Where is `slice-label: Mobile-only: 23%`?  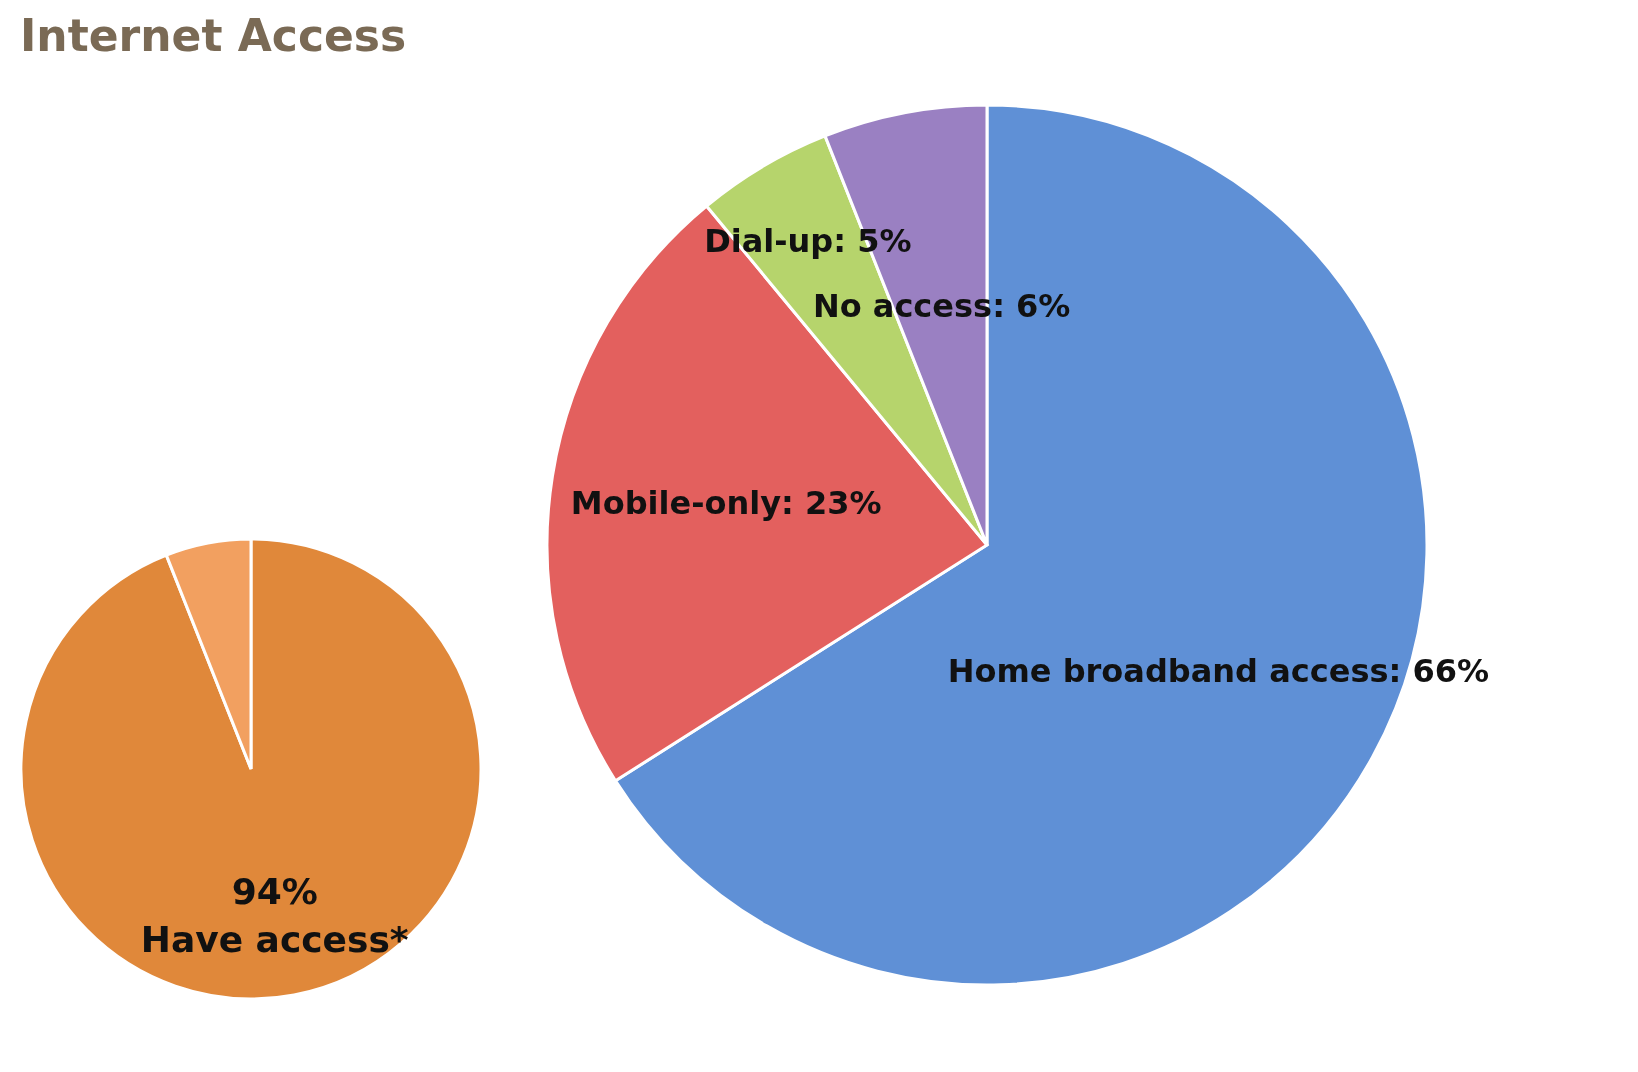
slice-label: Mobile-only: 23% is located at coordinates (726, 502).